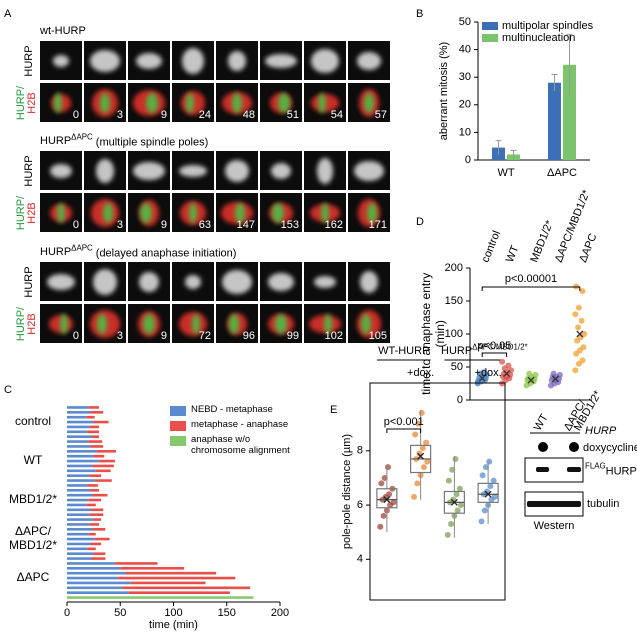  Describe the element at coordinates (164, 225) in the screenshot. I see `time-label: 9` at that location.